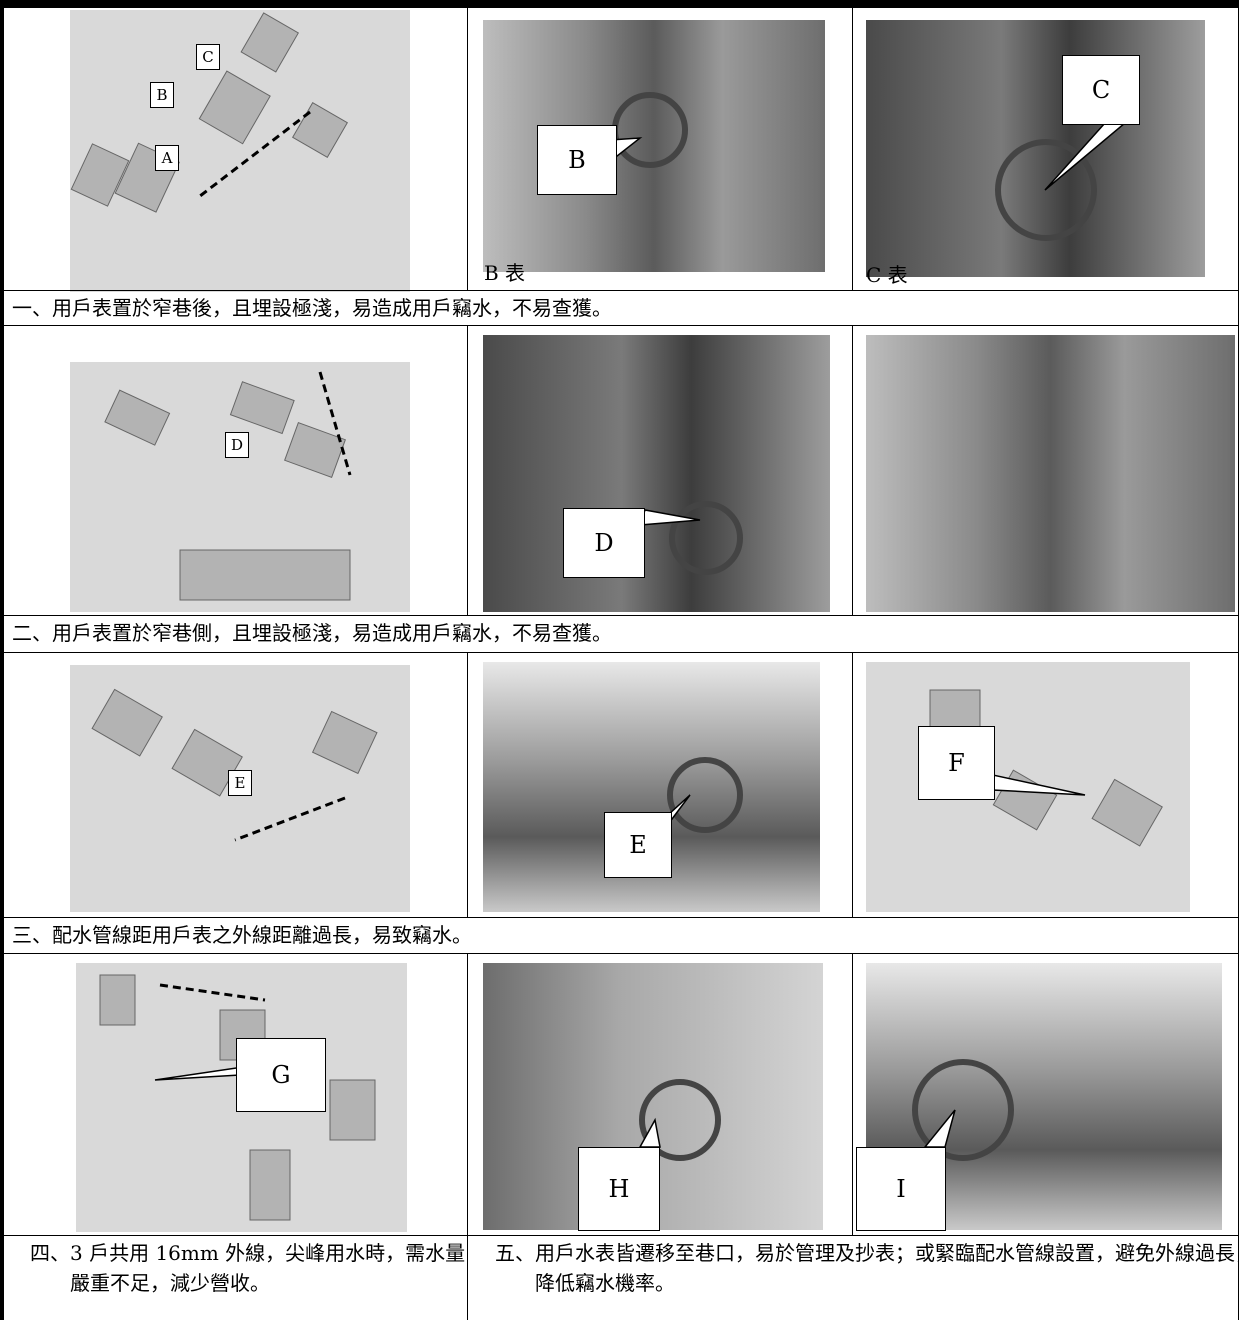 The image size is (1239, 1320). Describe the element at coordinates (248, 1268) in the screenshot. I see `note: 四、3 戶共用 16mm 外線，尖峰用水時，需水量嚴重不足，減少營收。` at that location.